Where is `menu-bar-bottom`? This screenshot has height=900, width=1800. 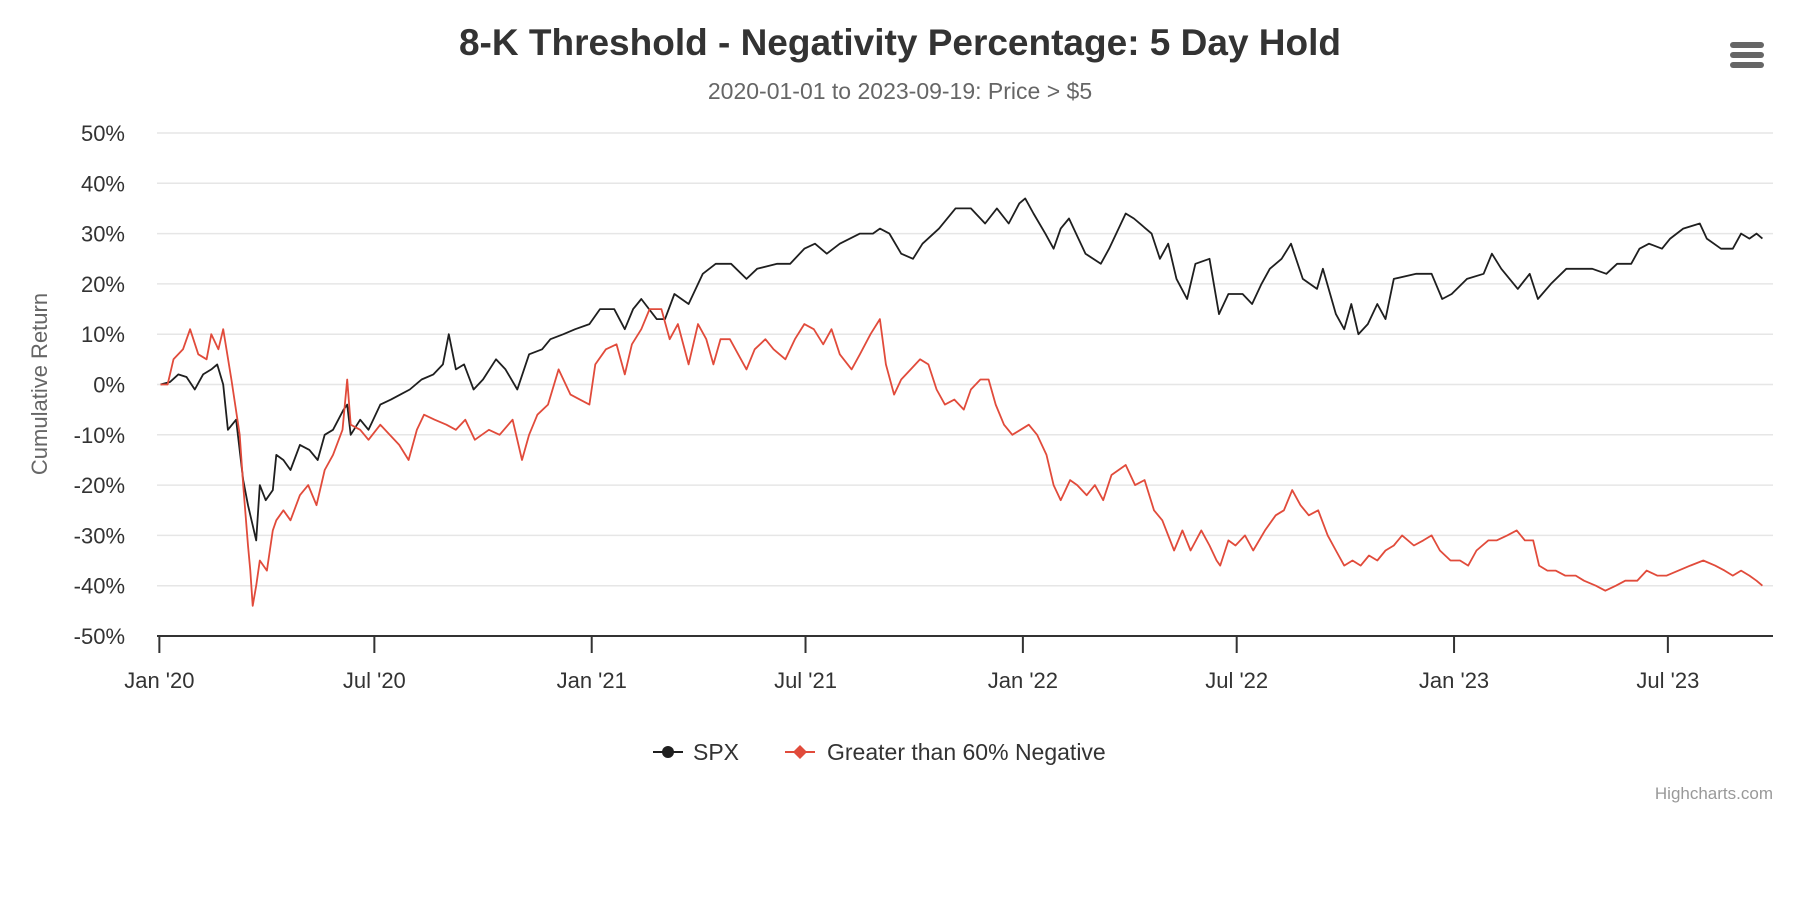 menu-bar-bottom is located at coordinates (1747, 65).